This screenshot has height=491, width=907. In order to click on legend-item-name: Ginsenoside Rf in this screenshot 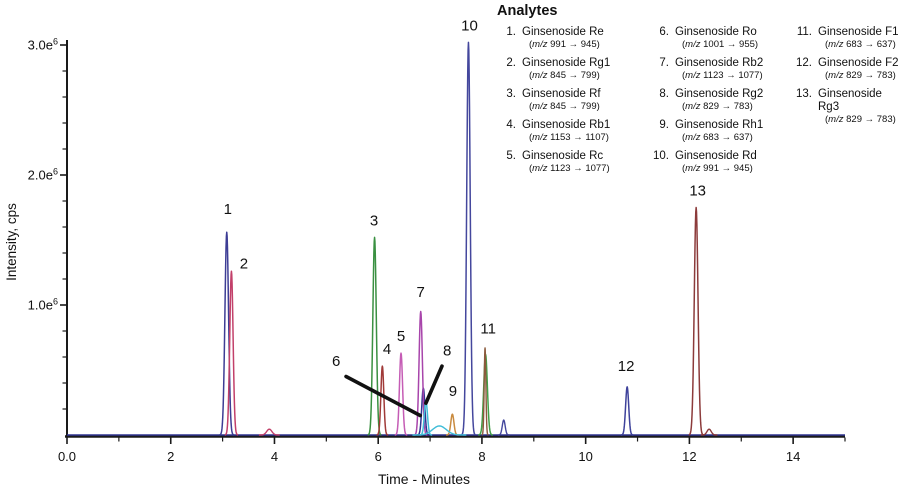, I will do `click(561, 94)`.